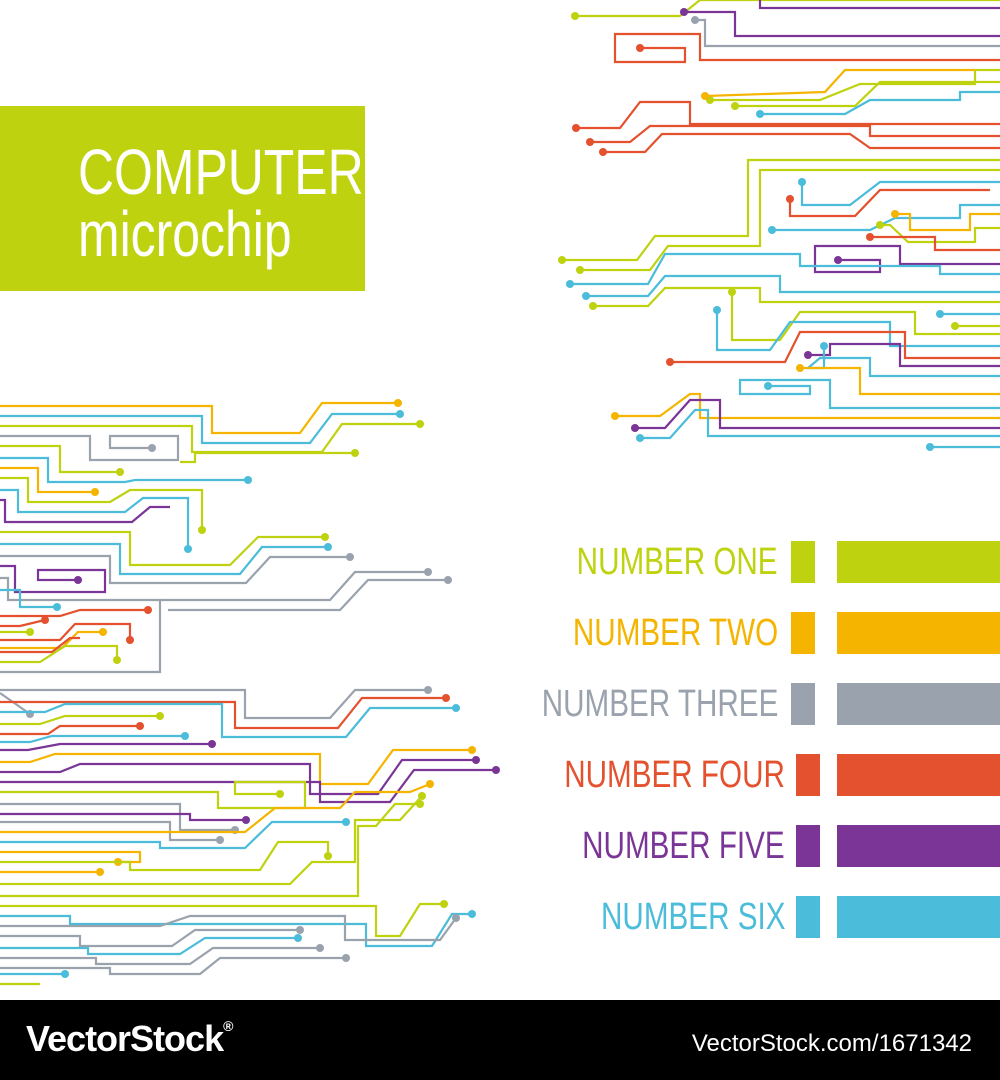 This screenshot has width=1000, height=1080. I want to click on legend-label-one: NUMBER ONE, so click(677, 562).